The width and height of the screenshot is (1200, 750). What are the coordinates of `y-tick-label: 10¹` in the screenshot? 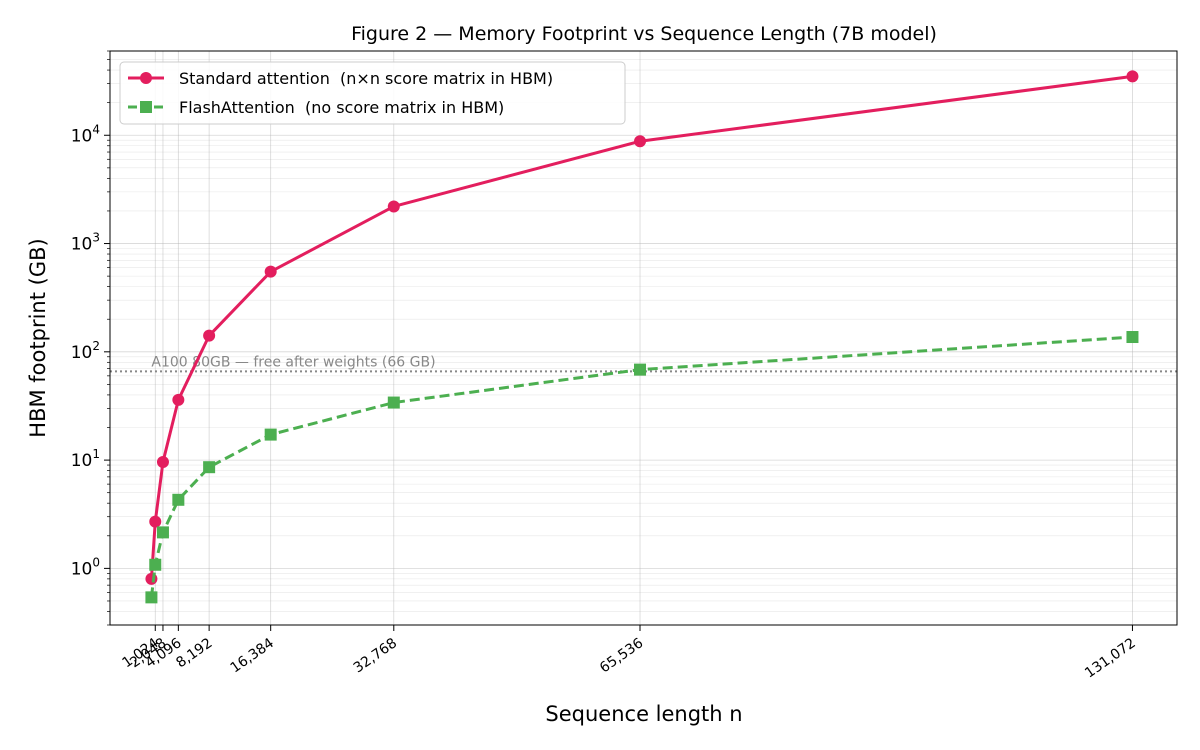 It's located at (85, 459).